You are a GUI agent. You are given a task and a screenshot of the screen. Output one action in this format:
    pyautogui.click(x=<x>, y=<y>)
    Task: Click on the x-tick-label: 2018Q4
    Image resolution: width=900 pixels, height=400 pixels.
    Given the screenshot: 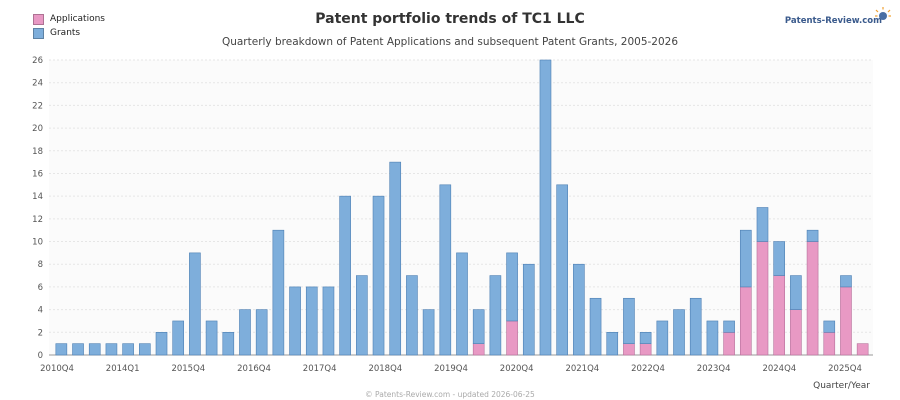 What is the action you would take?
    pyautogui.click(x=385, y=369)
    